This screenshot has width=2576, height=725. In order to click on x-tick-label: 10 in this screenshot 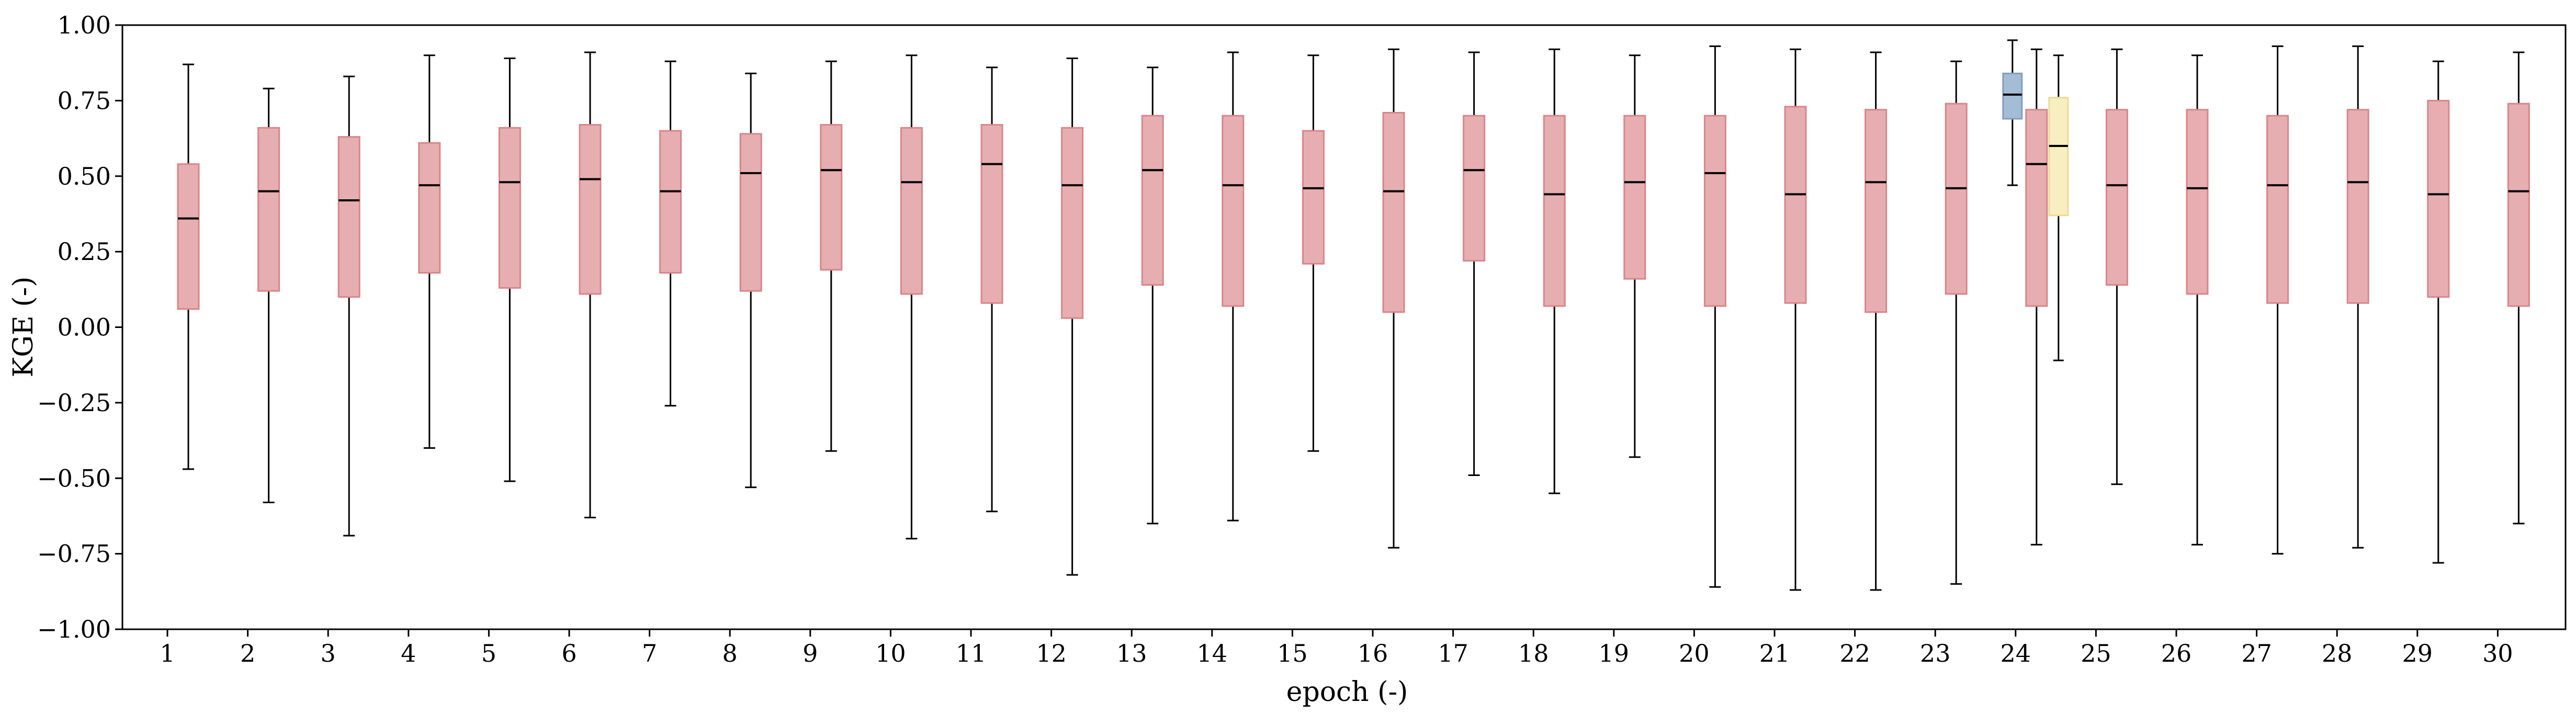, I will do `click(891, 653)`.